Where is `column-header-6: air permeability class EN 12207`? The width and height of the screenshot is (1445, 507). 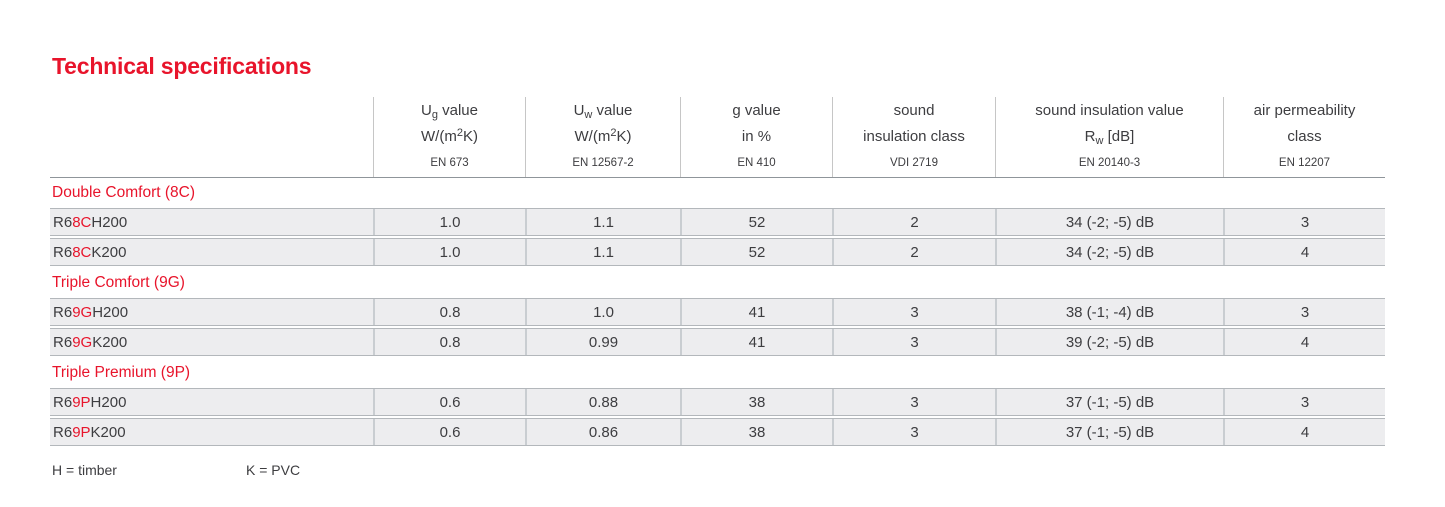 column-header-6: air permeability class EN 12207 is located at coordinates (1304, 137).